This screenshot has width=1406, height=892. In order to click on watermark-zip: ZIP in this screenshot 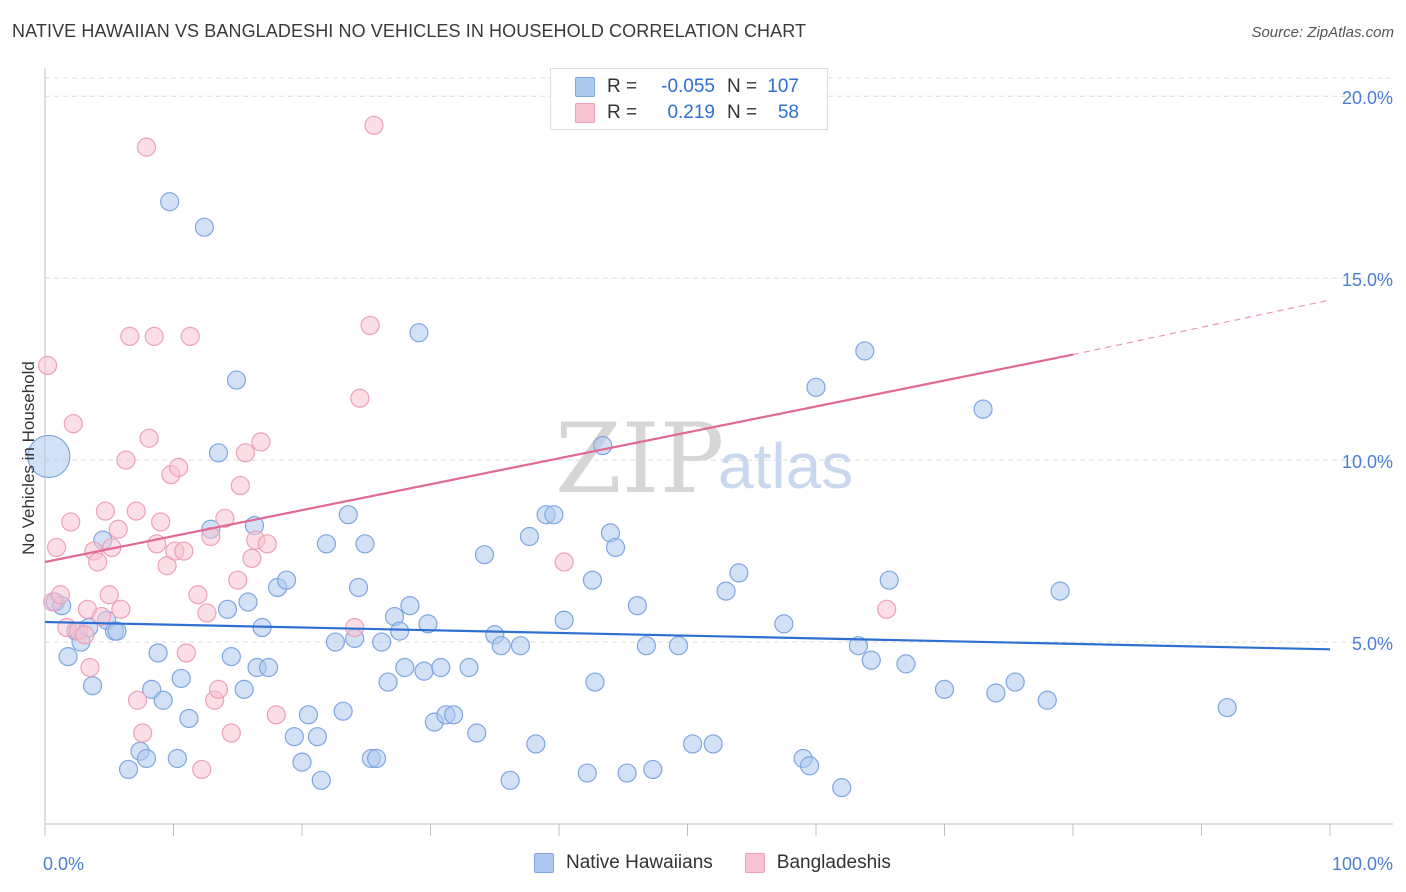, I will do `click(639, 459)`.